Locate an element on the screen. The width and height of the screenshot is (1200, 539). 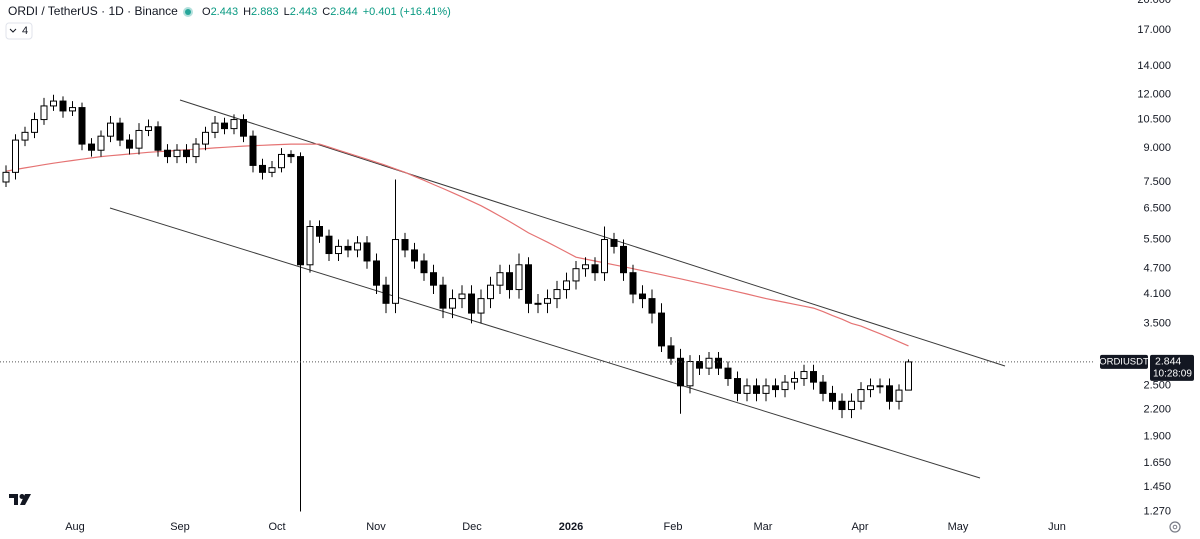
tv-logo is located at coordinates (20, 499).